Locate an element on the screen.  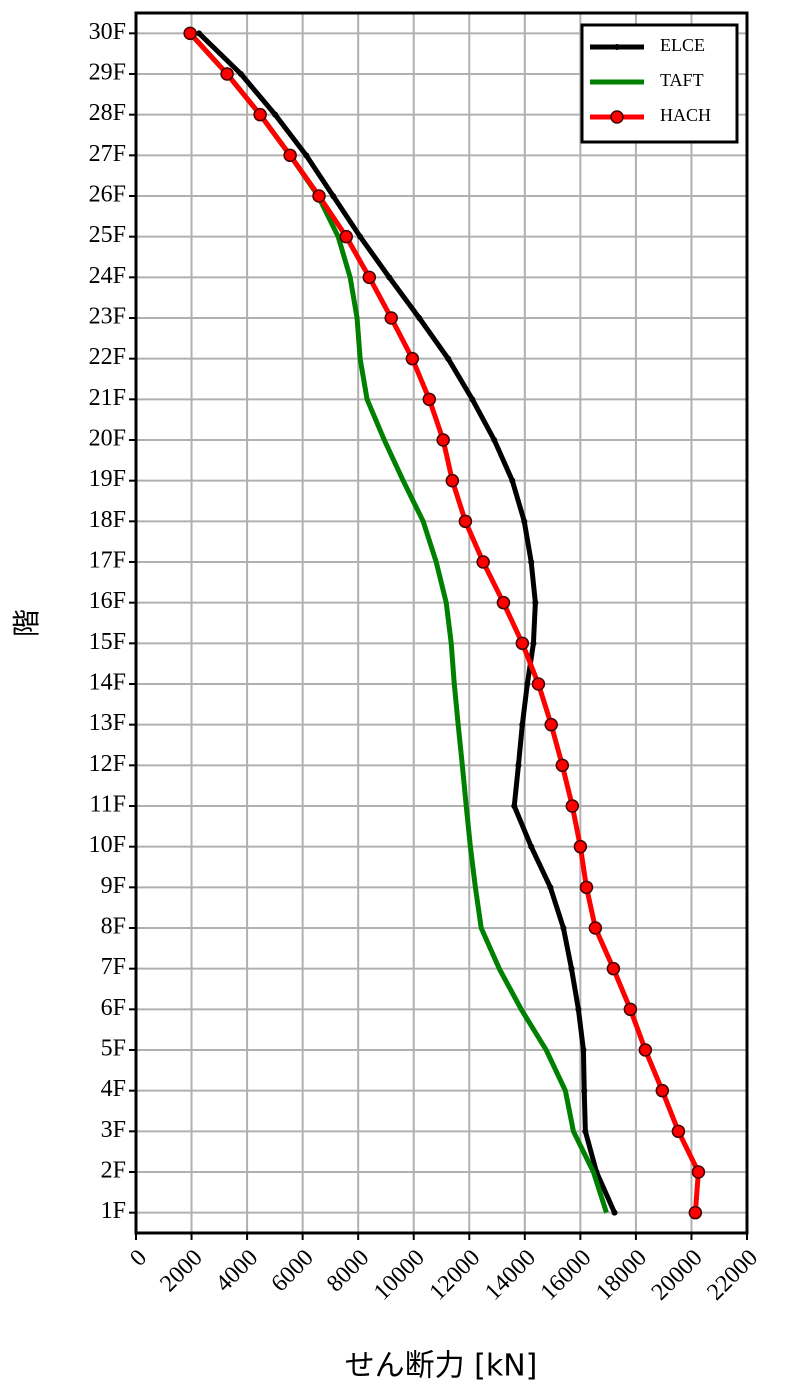
x-tick-label: 16000 is located at coordinates (566, 1275).